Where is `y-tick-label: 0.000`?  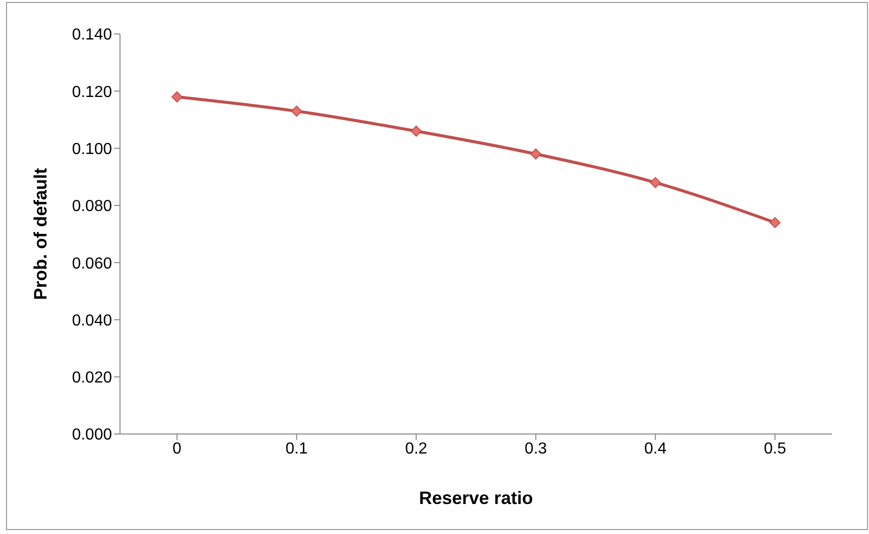
y-tick-label: 0.000 is located at coordinates (92, 435).